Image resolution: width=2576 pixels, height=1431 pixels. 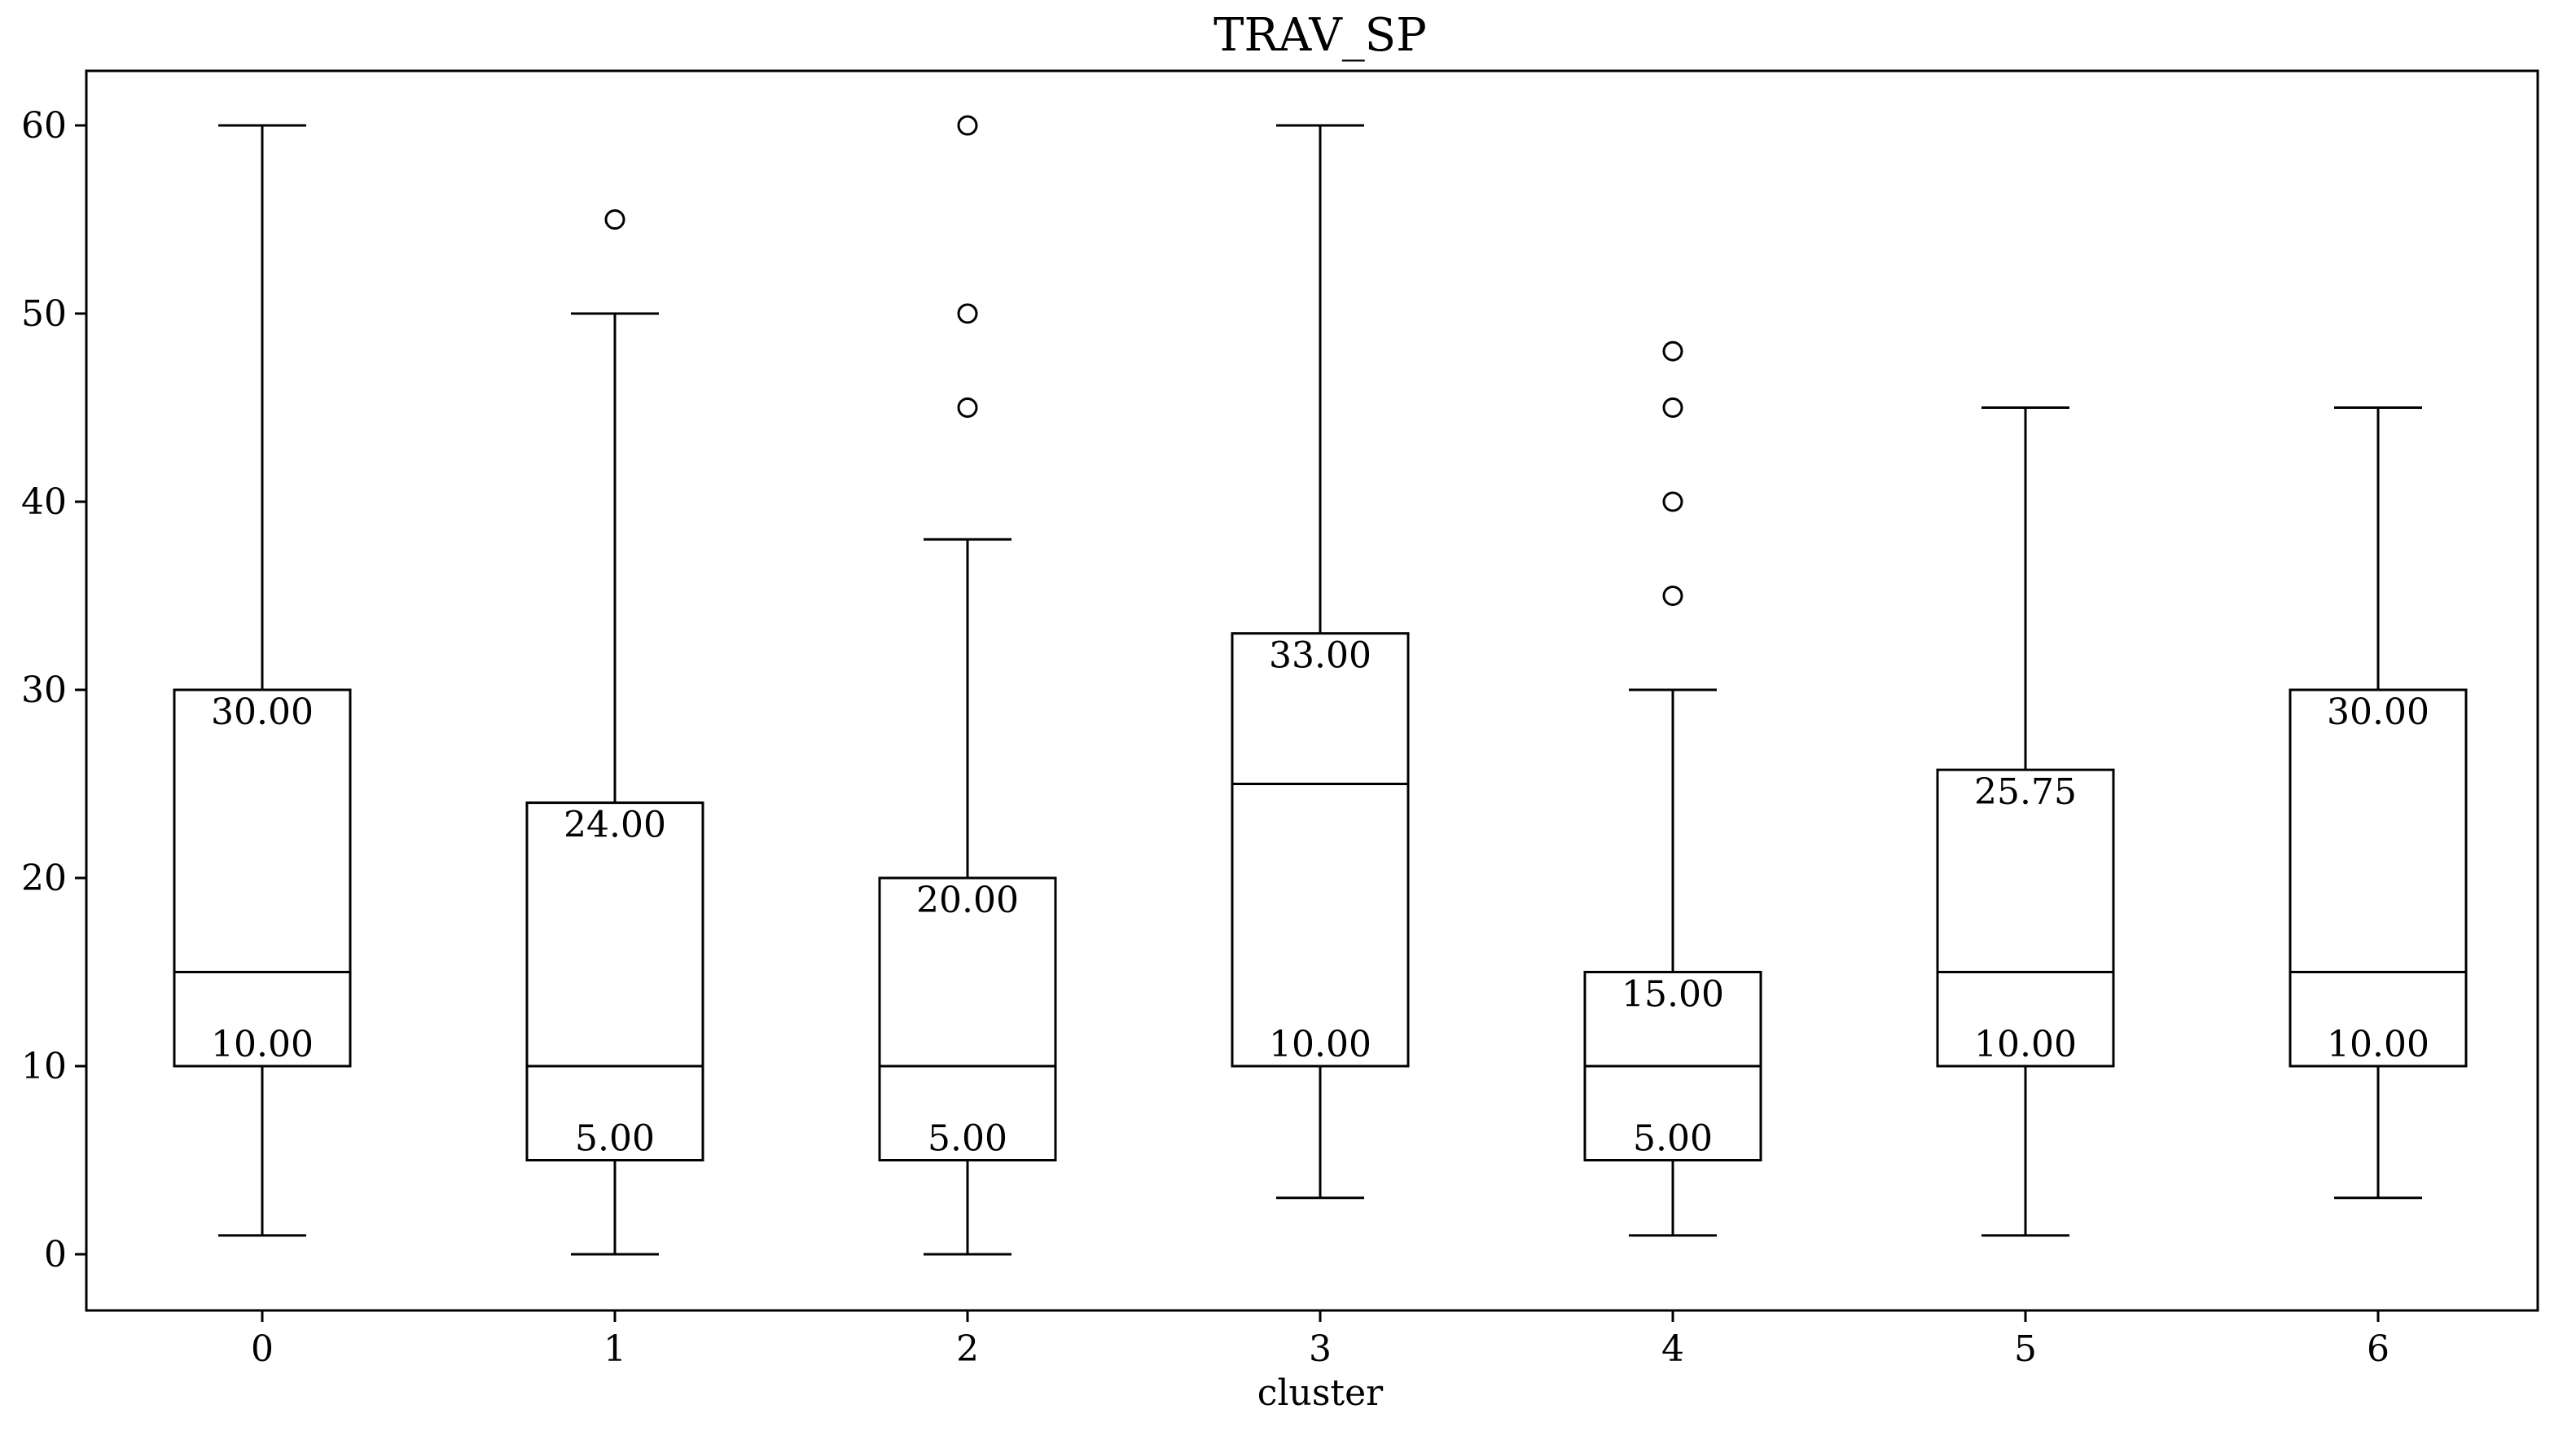 I want to click on x-tick-label: 2, so click(x=967, y=1349).